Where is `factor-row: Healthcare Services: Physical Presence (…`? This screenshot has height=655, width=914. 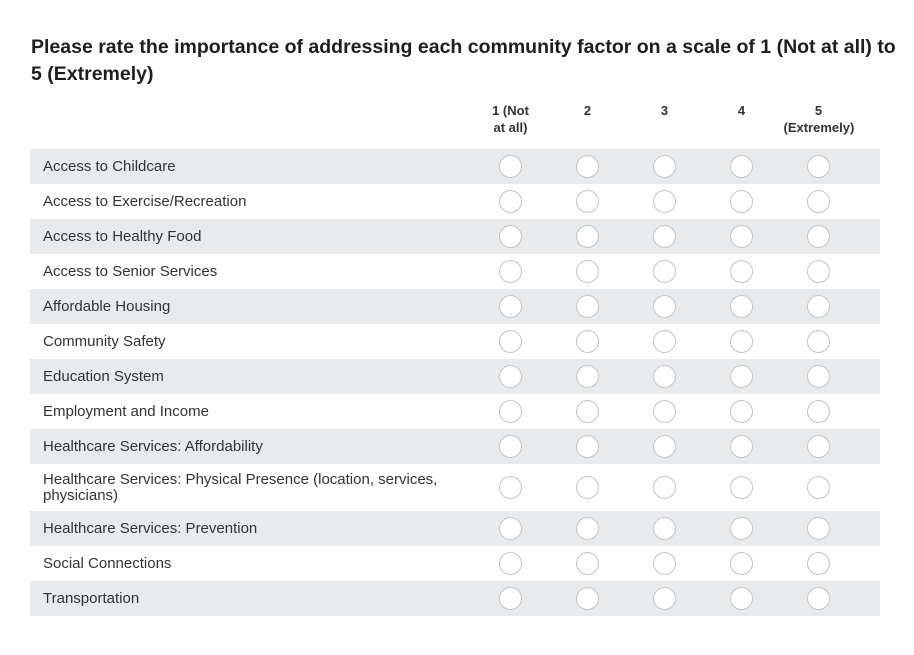 factor-row: Healthcare Services: Physical Presence (… is located at coordinates (455, 487).